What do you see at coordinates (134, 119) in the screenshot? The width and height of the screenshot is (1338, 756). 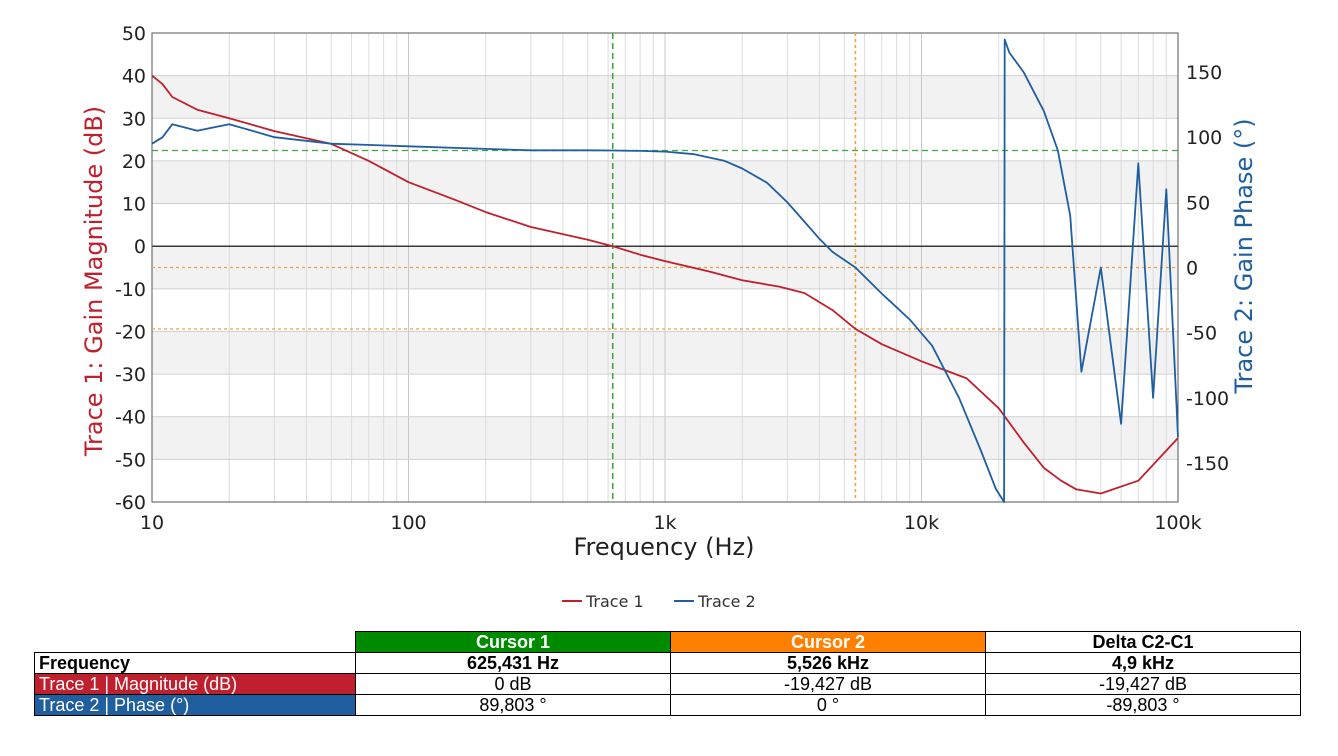 I see `y-tick-label: 30` at bounding box center [134, 119].